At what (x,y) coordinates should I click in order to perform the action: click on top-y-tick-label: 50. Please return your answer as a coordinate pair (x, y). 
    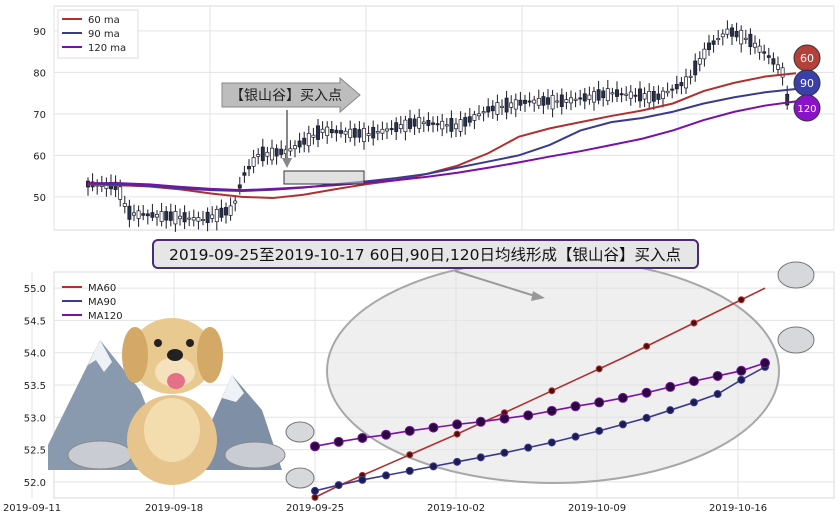
    Looking at the image, I should click on (39, 198).